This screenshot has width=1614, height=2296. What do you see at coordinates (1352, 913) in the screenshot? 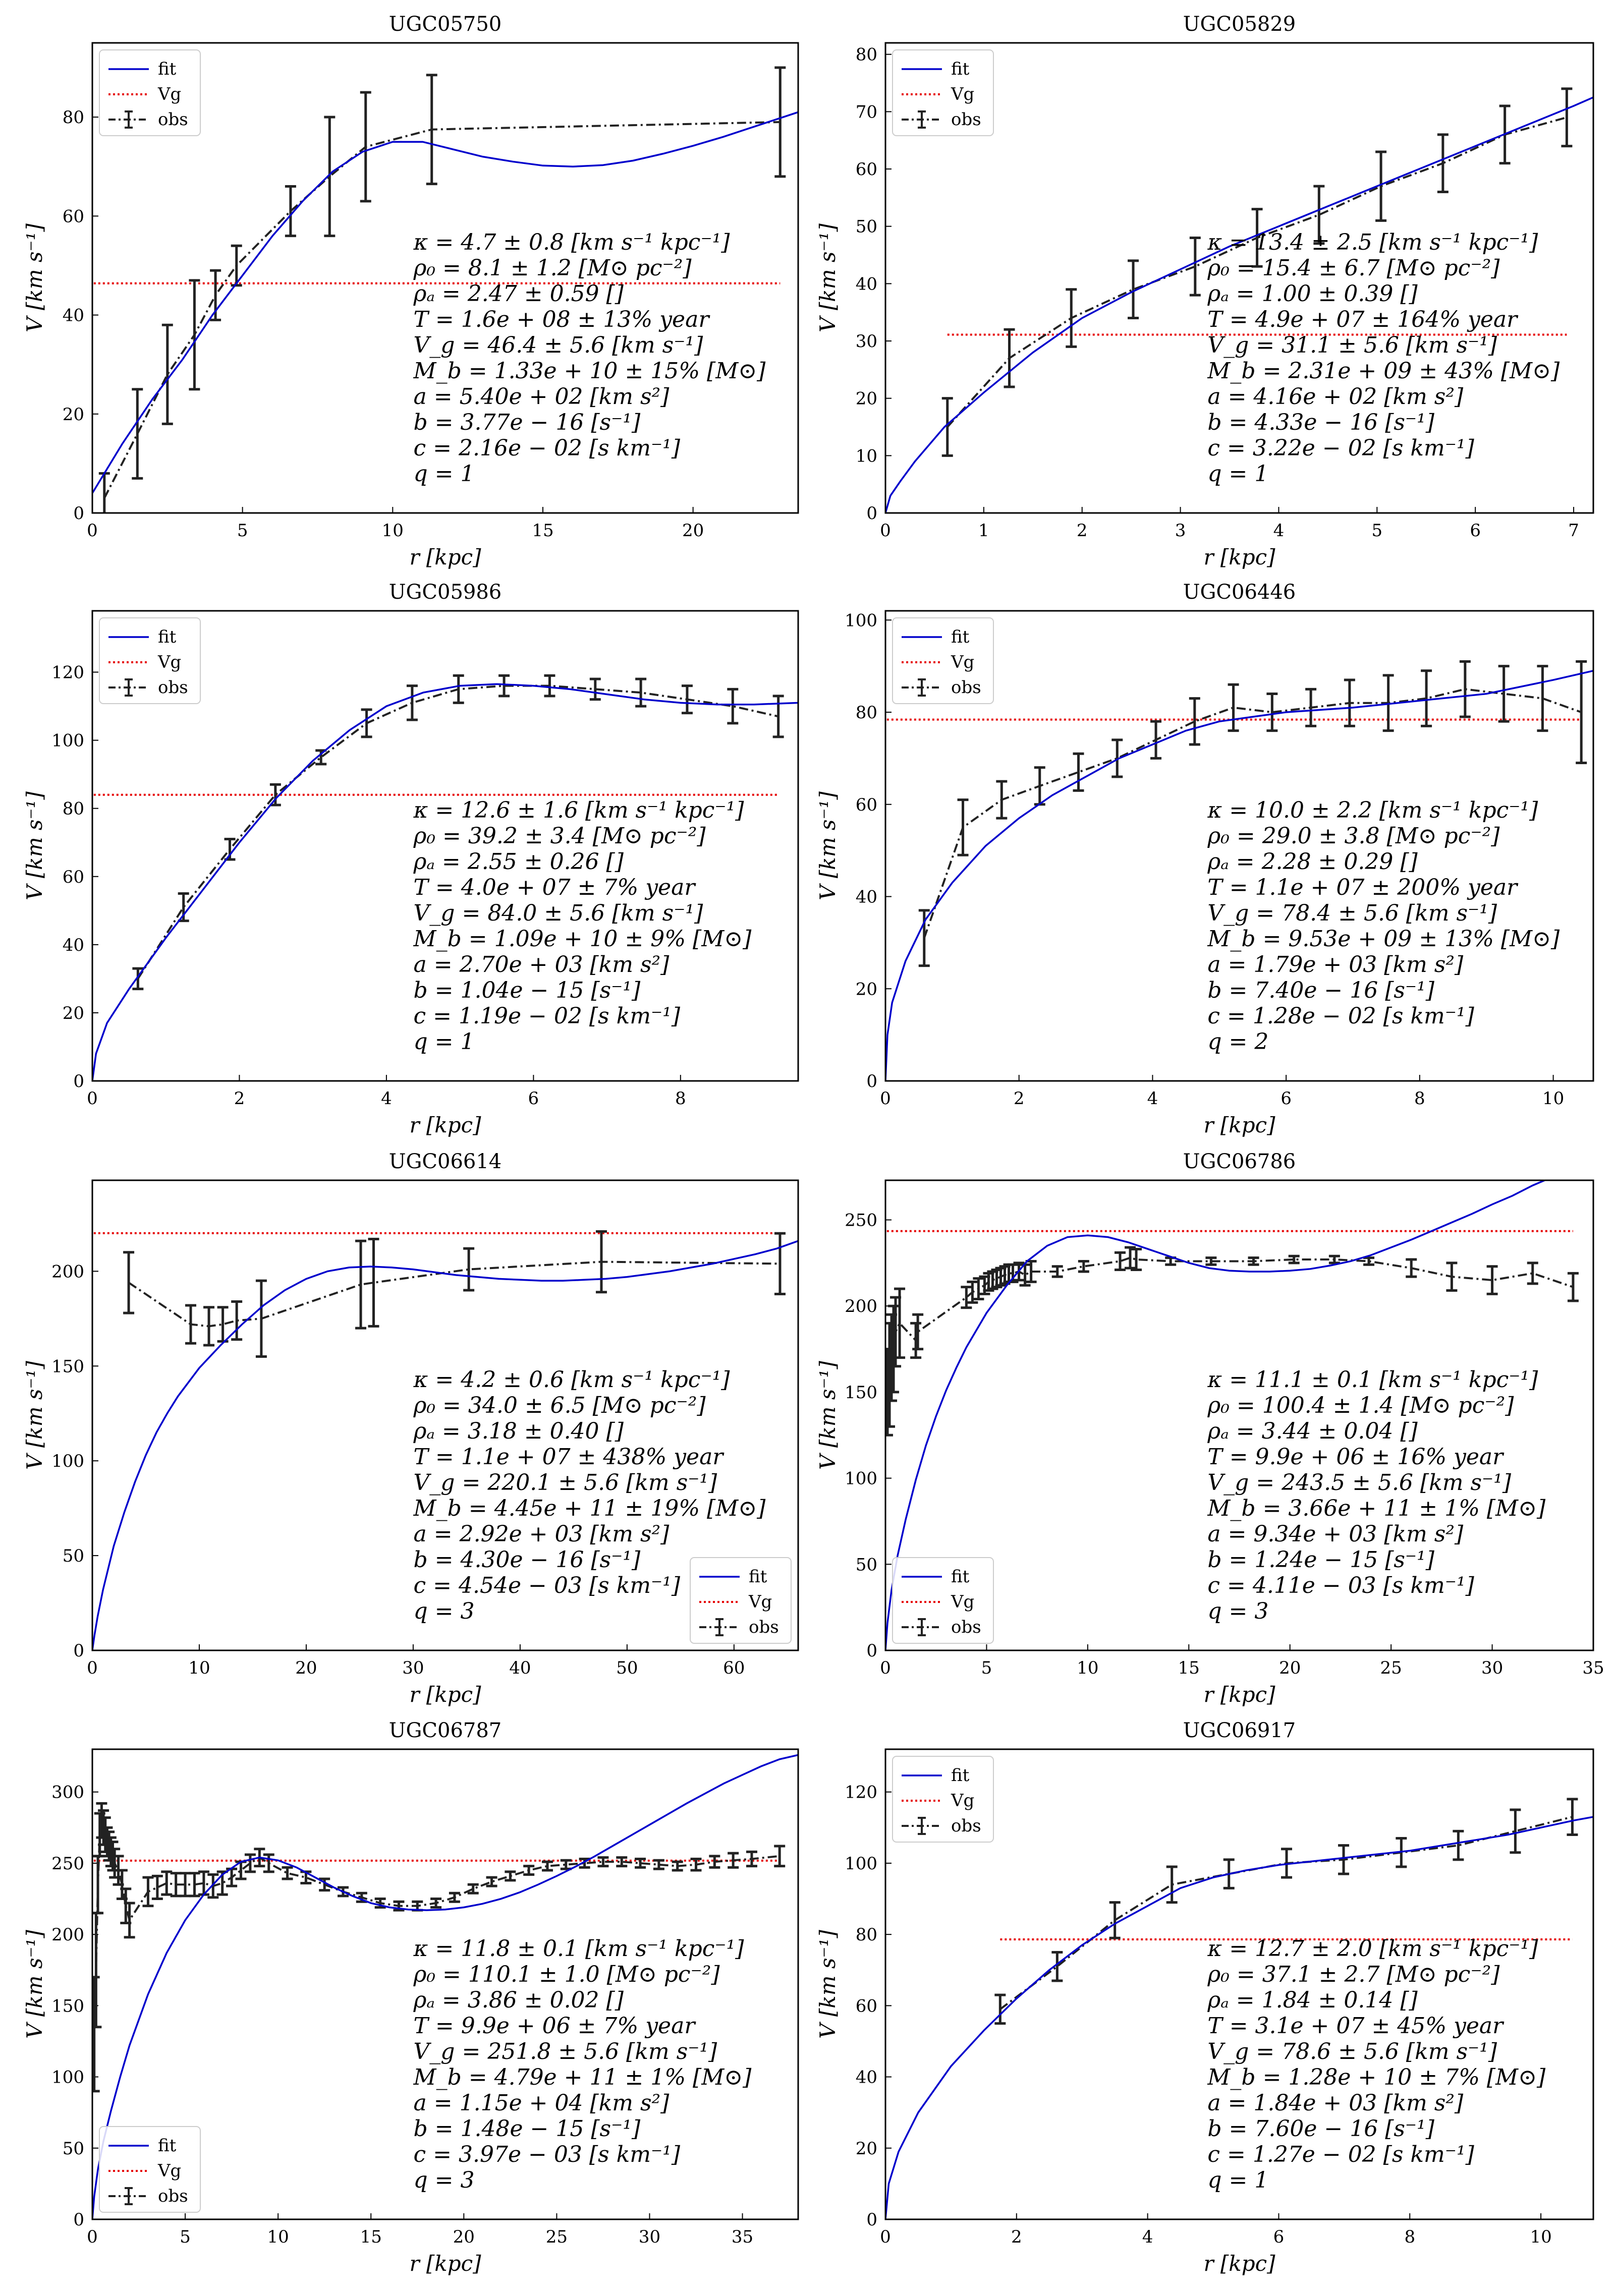
I see `param-annotation: V_g = 78.4 ± 5.6 [km s⁻¹]` at bounding box center [1352, 913].